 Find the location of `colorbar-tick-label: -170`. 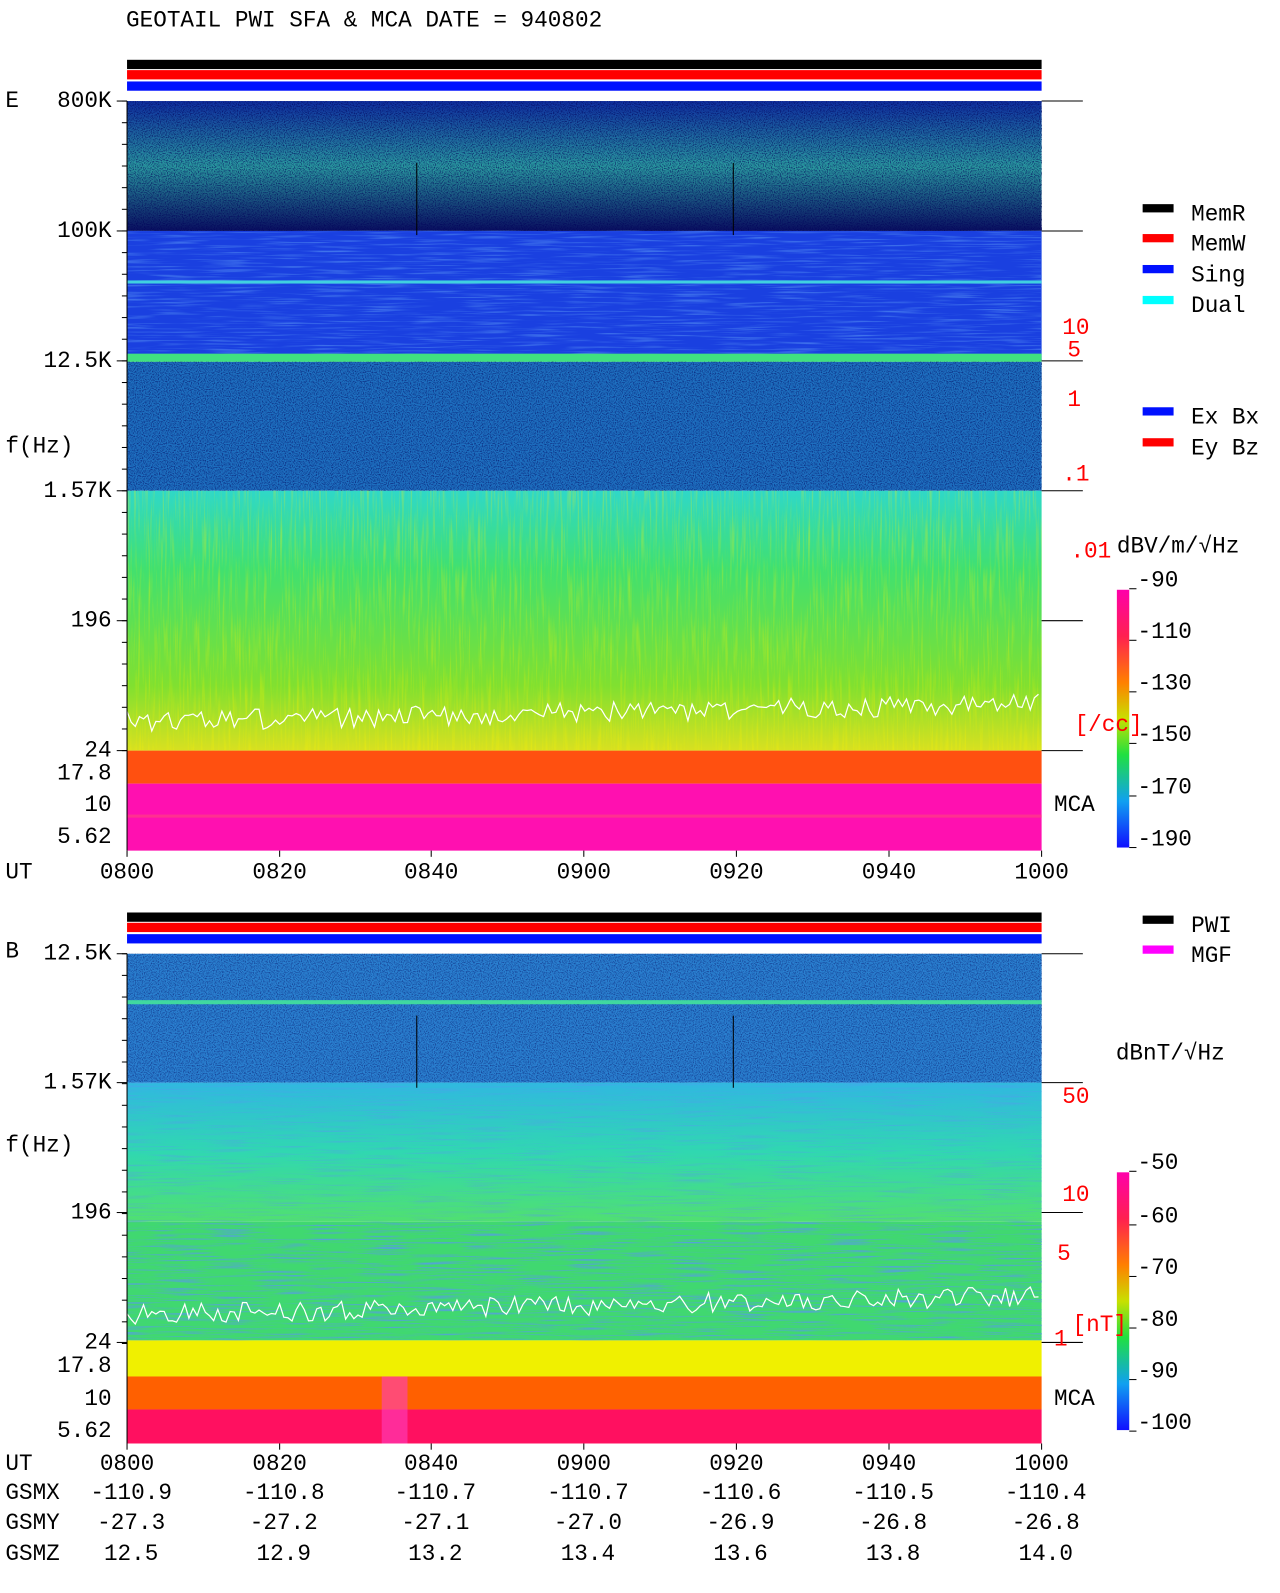

colorbar-tick-label: -170 is located at coordinates (1164, 788).